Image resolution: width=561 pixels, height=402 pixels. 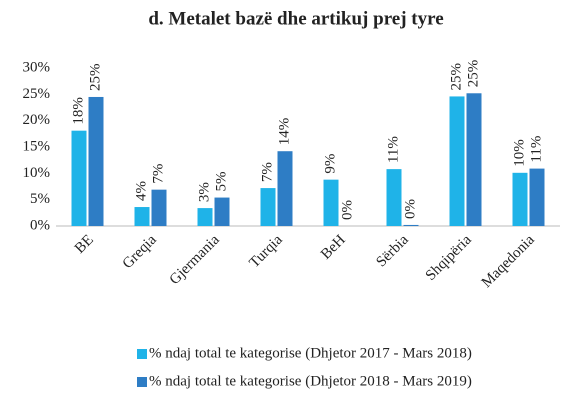 What do you see at coordinates (141, 191) in the screenshot?
I see `data-label: 4%` at bounding box center [141, 191].